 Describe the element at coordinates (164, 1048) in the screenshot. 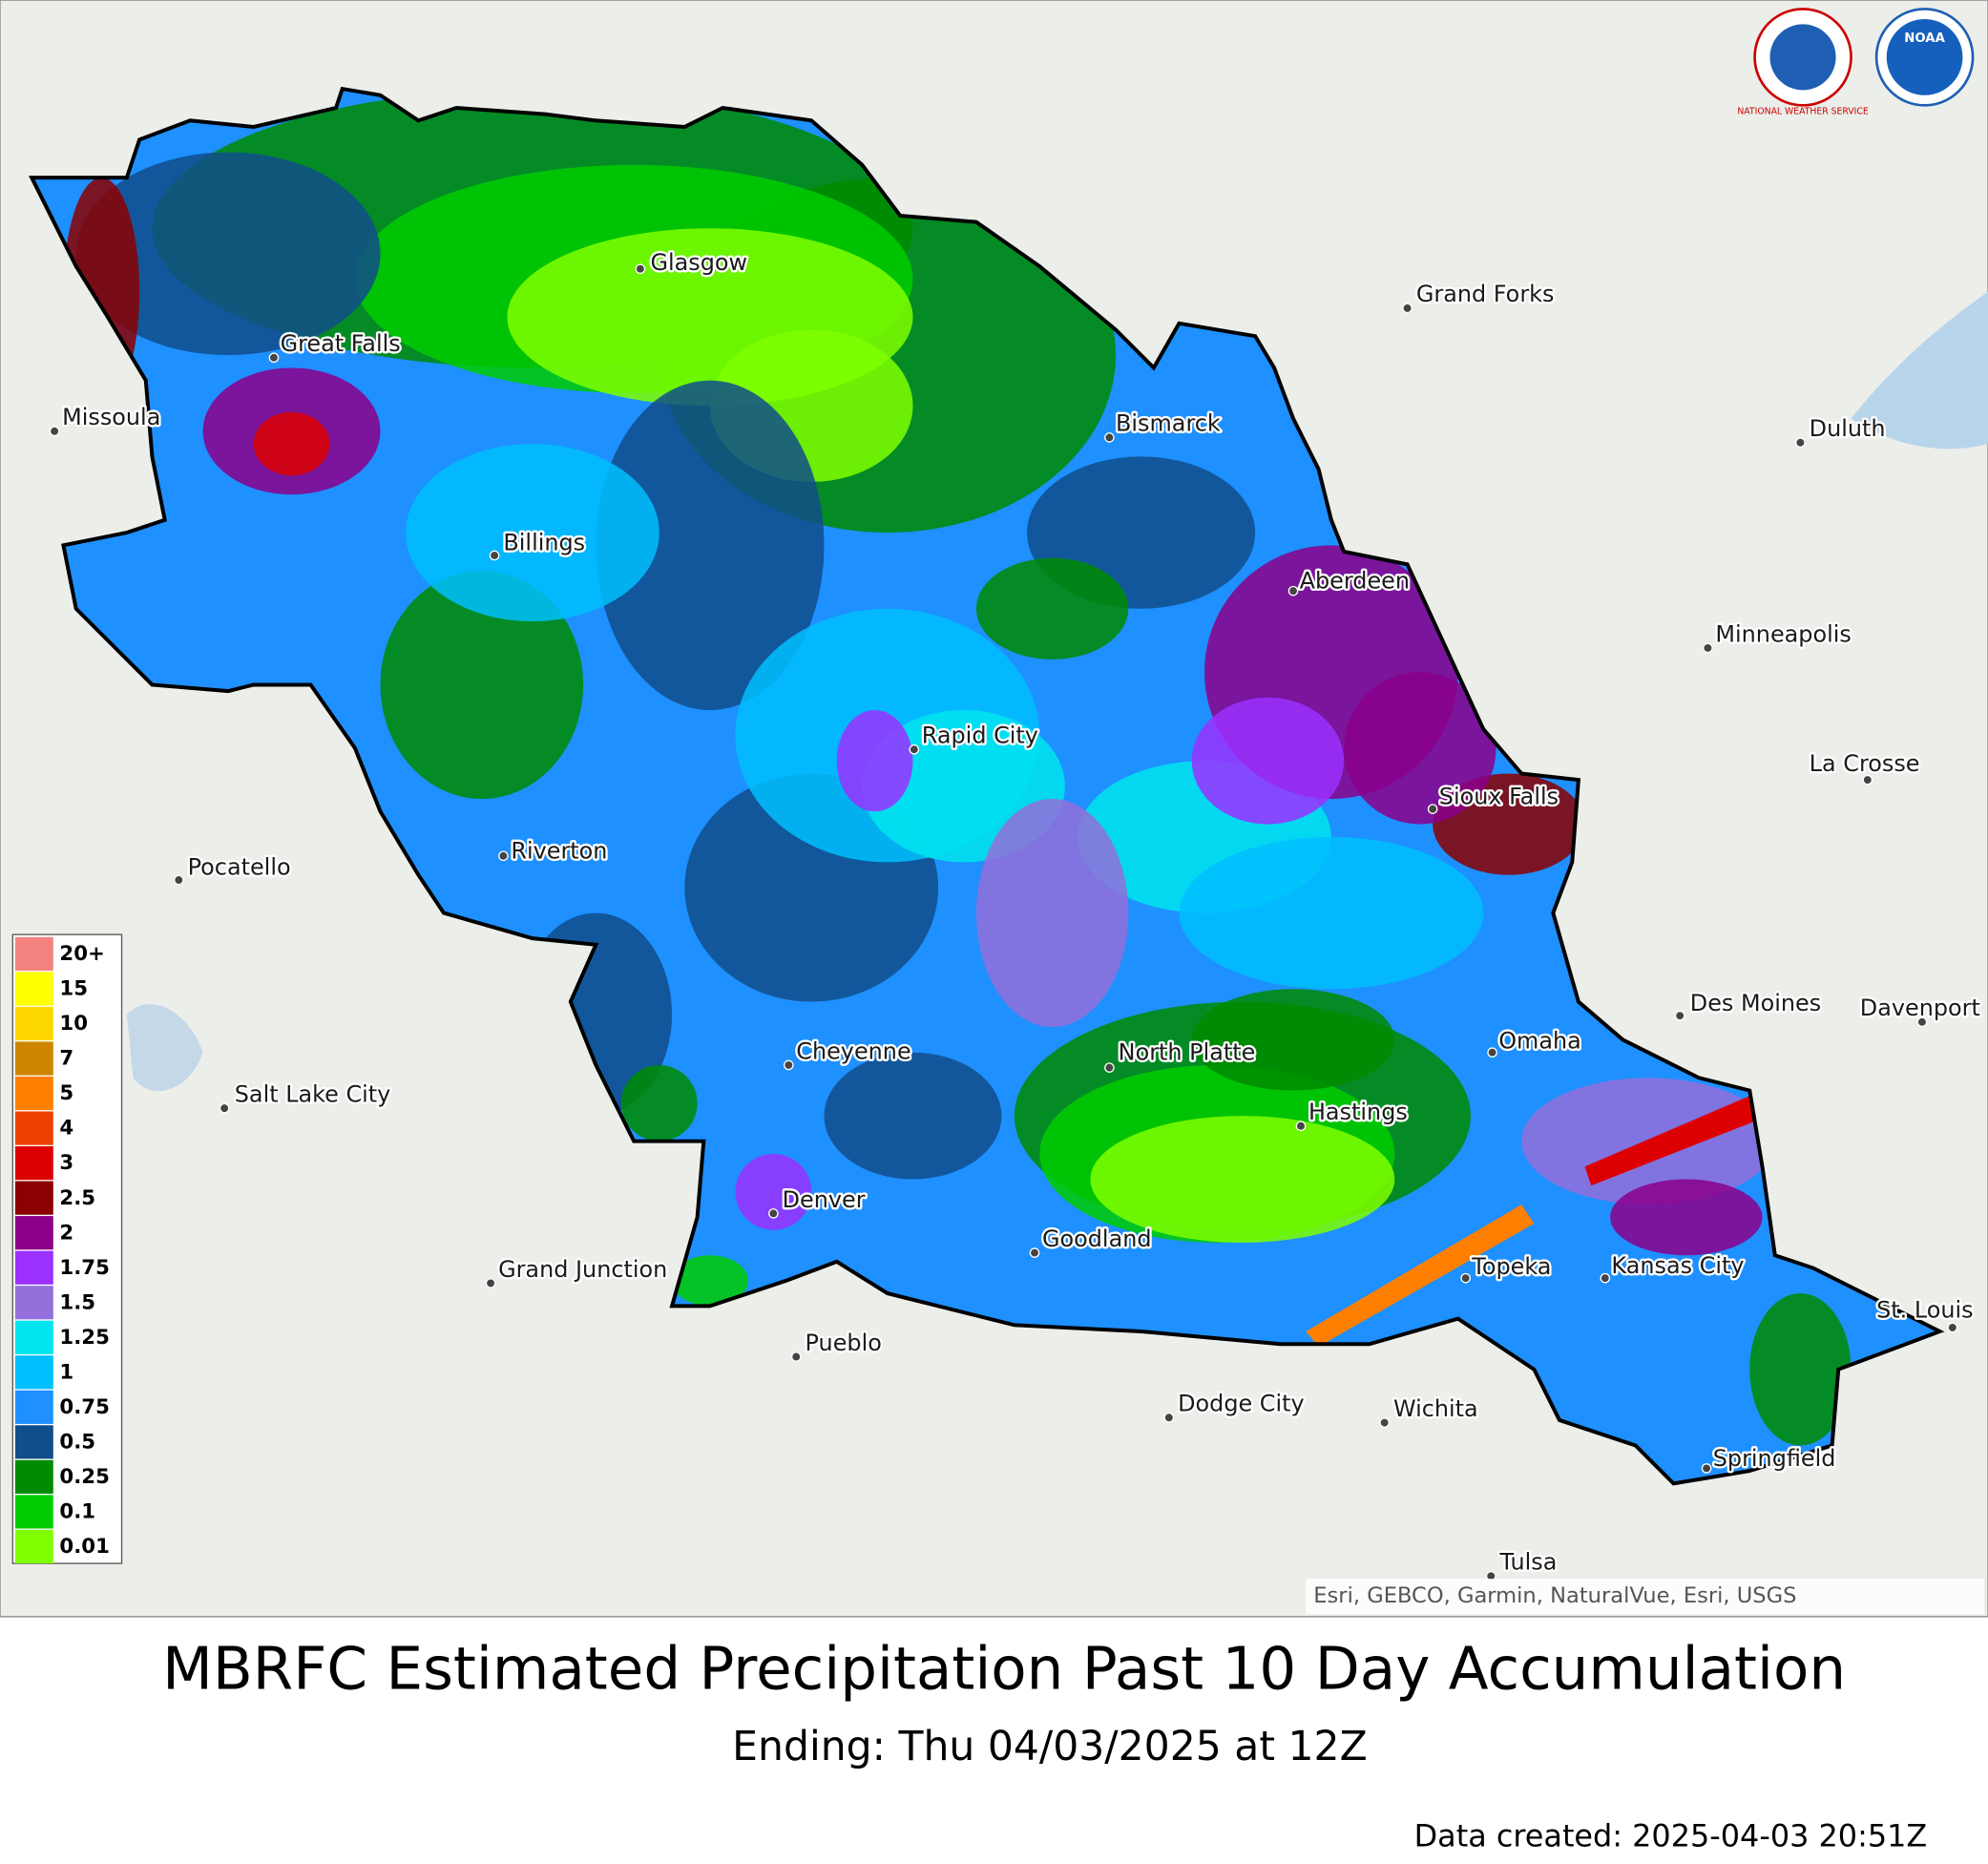

I see `great-salt-lake` at that location.